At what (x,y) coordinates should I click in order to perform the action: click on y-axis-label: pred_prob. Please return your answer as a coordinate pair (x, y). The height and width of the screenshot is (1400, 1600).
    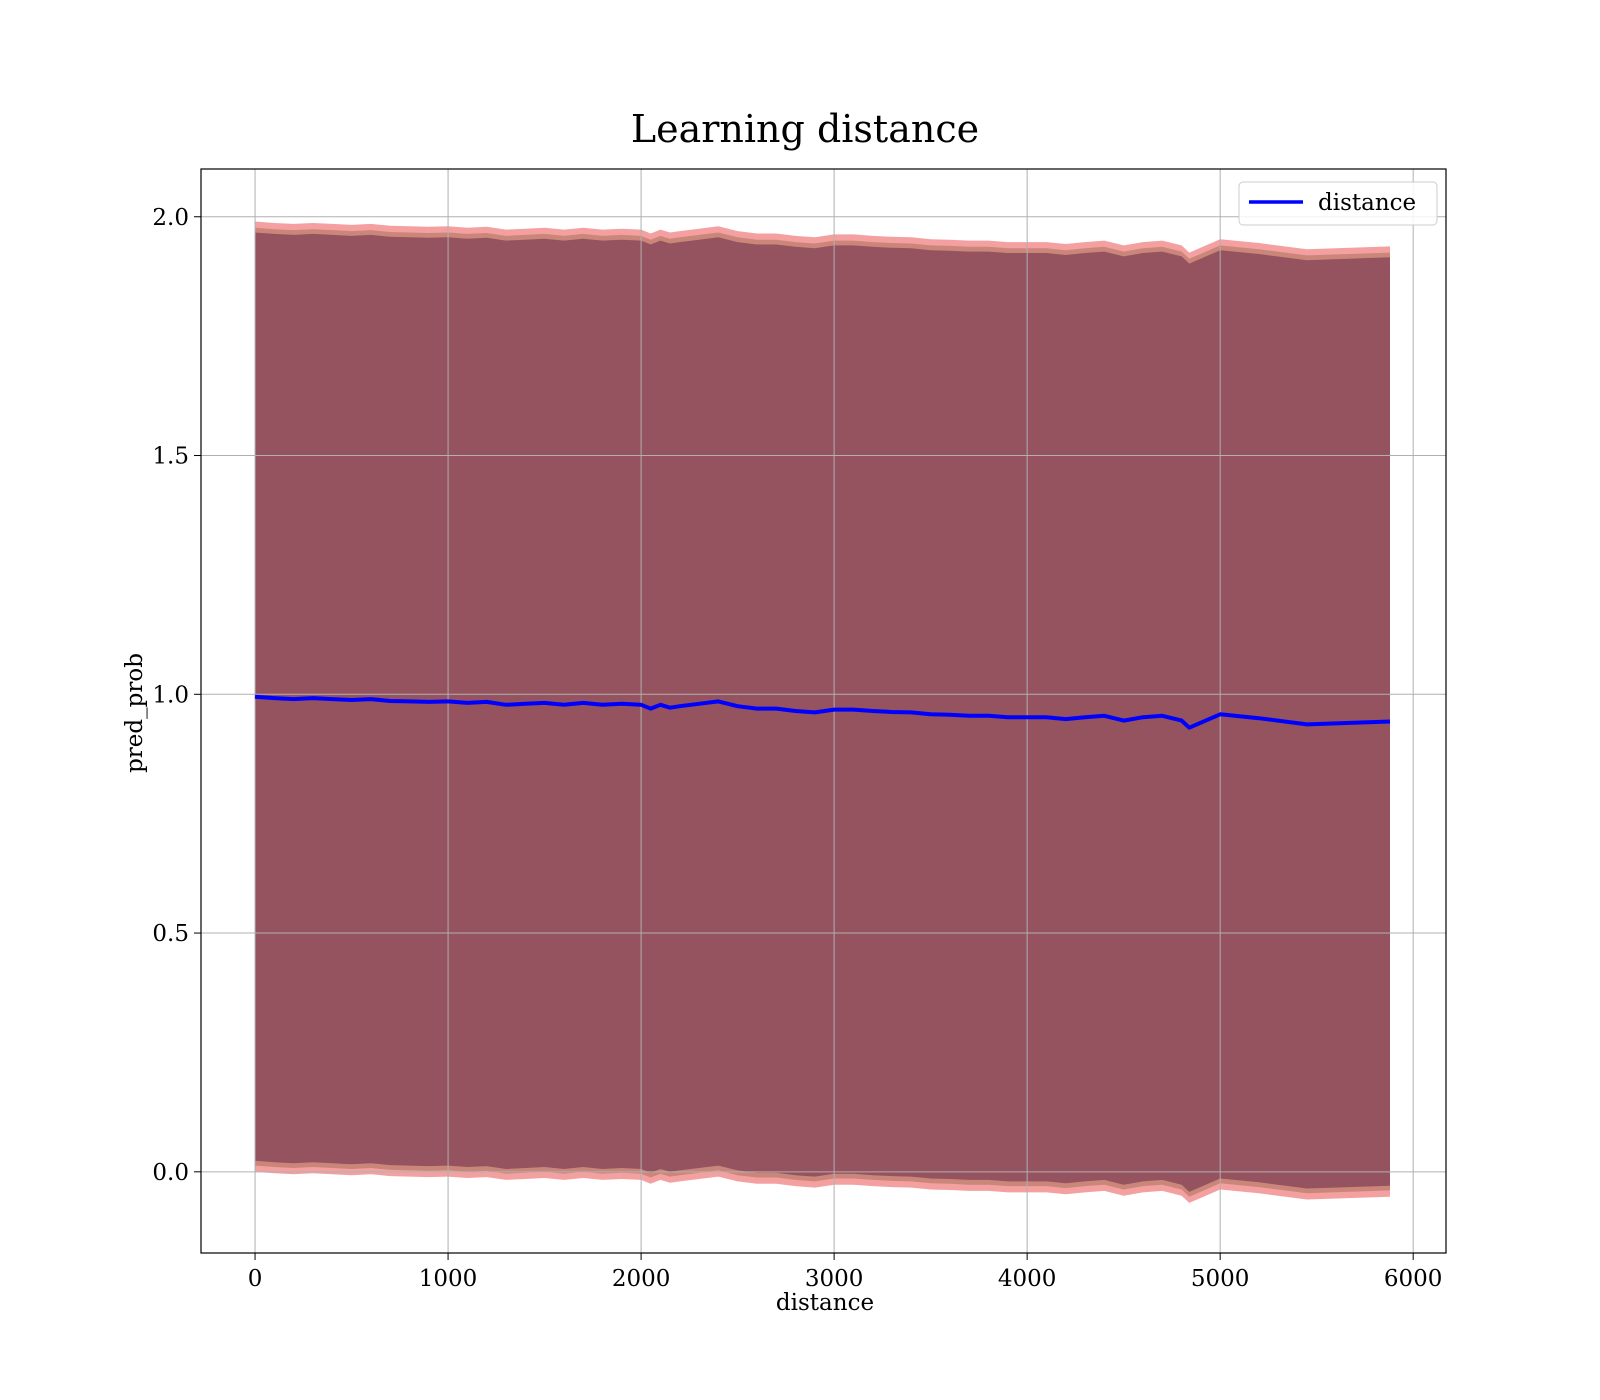
    Looking at the image, I should click on (135, 713).